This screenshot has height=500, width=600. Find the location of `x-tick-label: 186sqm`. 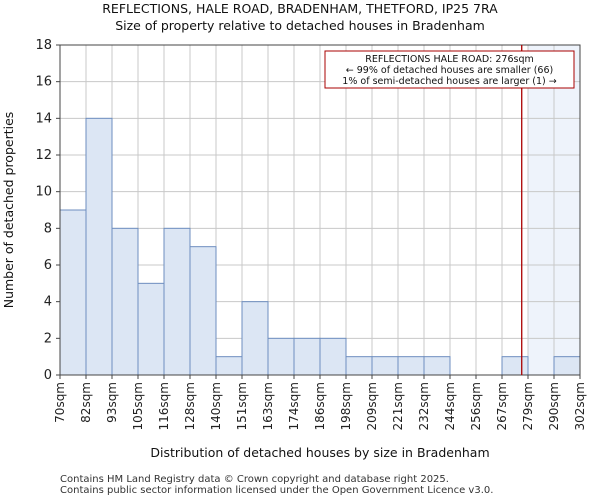

x-tick-label: 186sqm is located at coordinates (320, 406).